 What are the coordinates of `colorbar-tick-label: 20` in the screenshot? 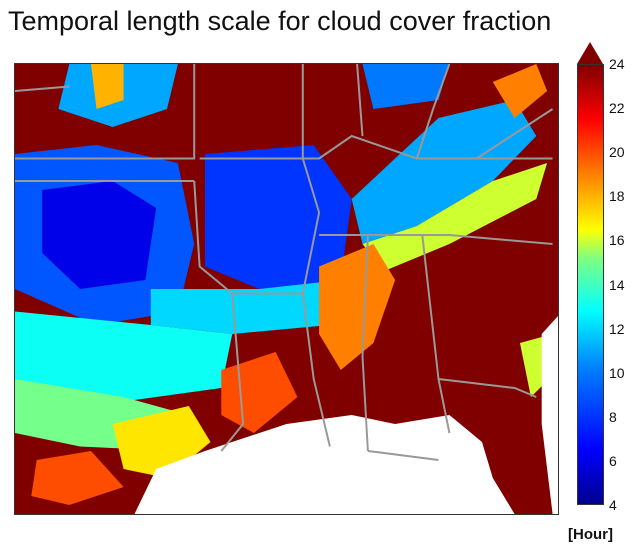 It's located at (617, 152).